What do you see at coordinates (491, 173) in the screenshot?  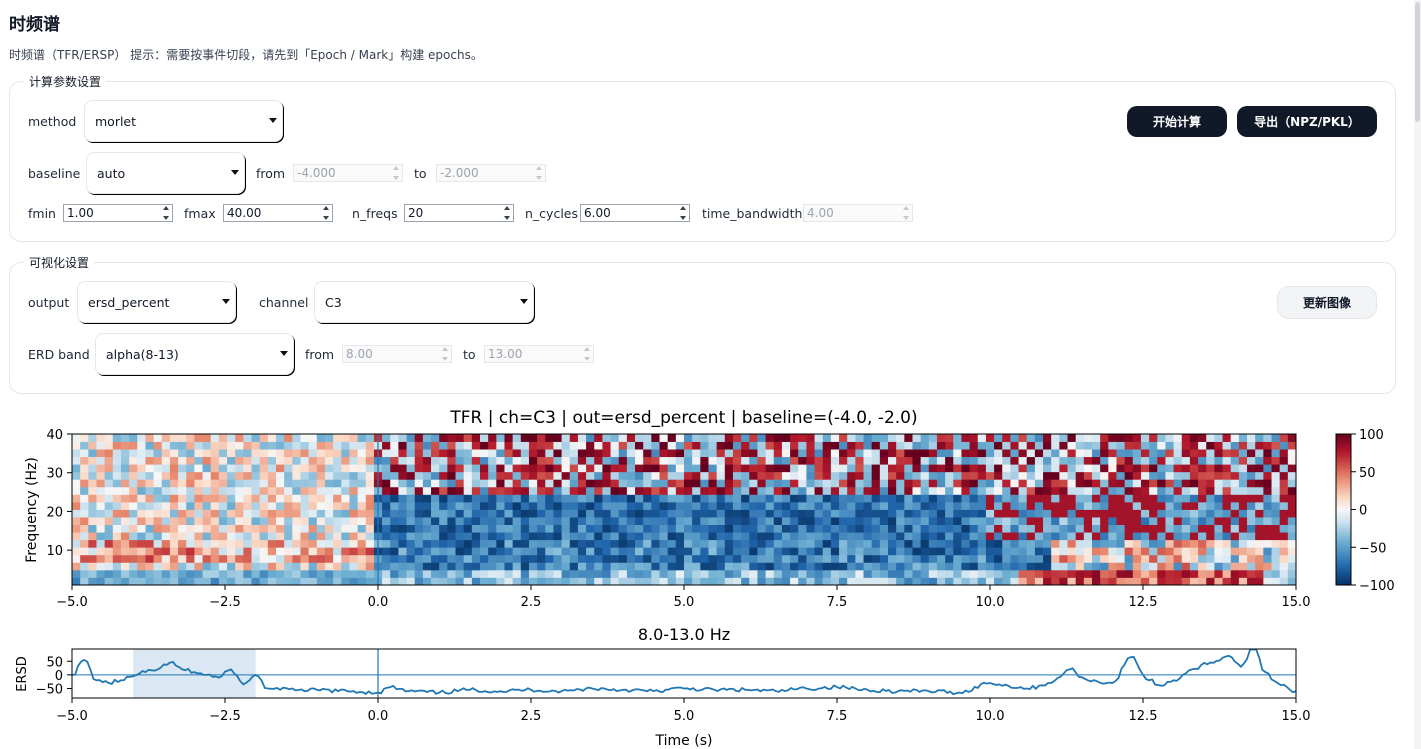 I see `baseline-to-input: -2.000` at bounding box center [491, 173].